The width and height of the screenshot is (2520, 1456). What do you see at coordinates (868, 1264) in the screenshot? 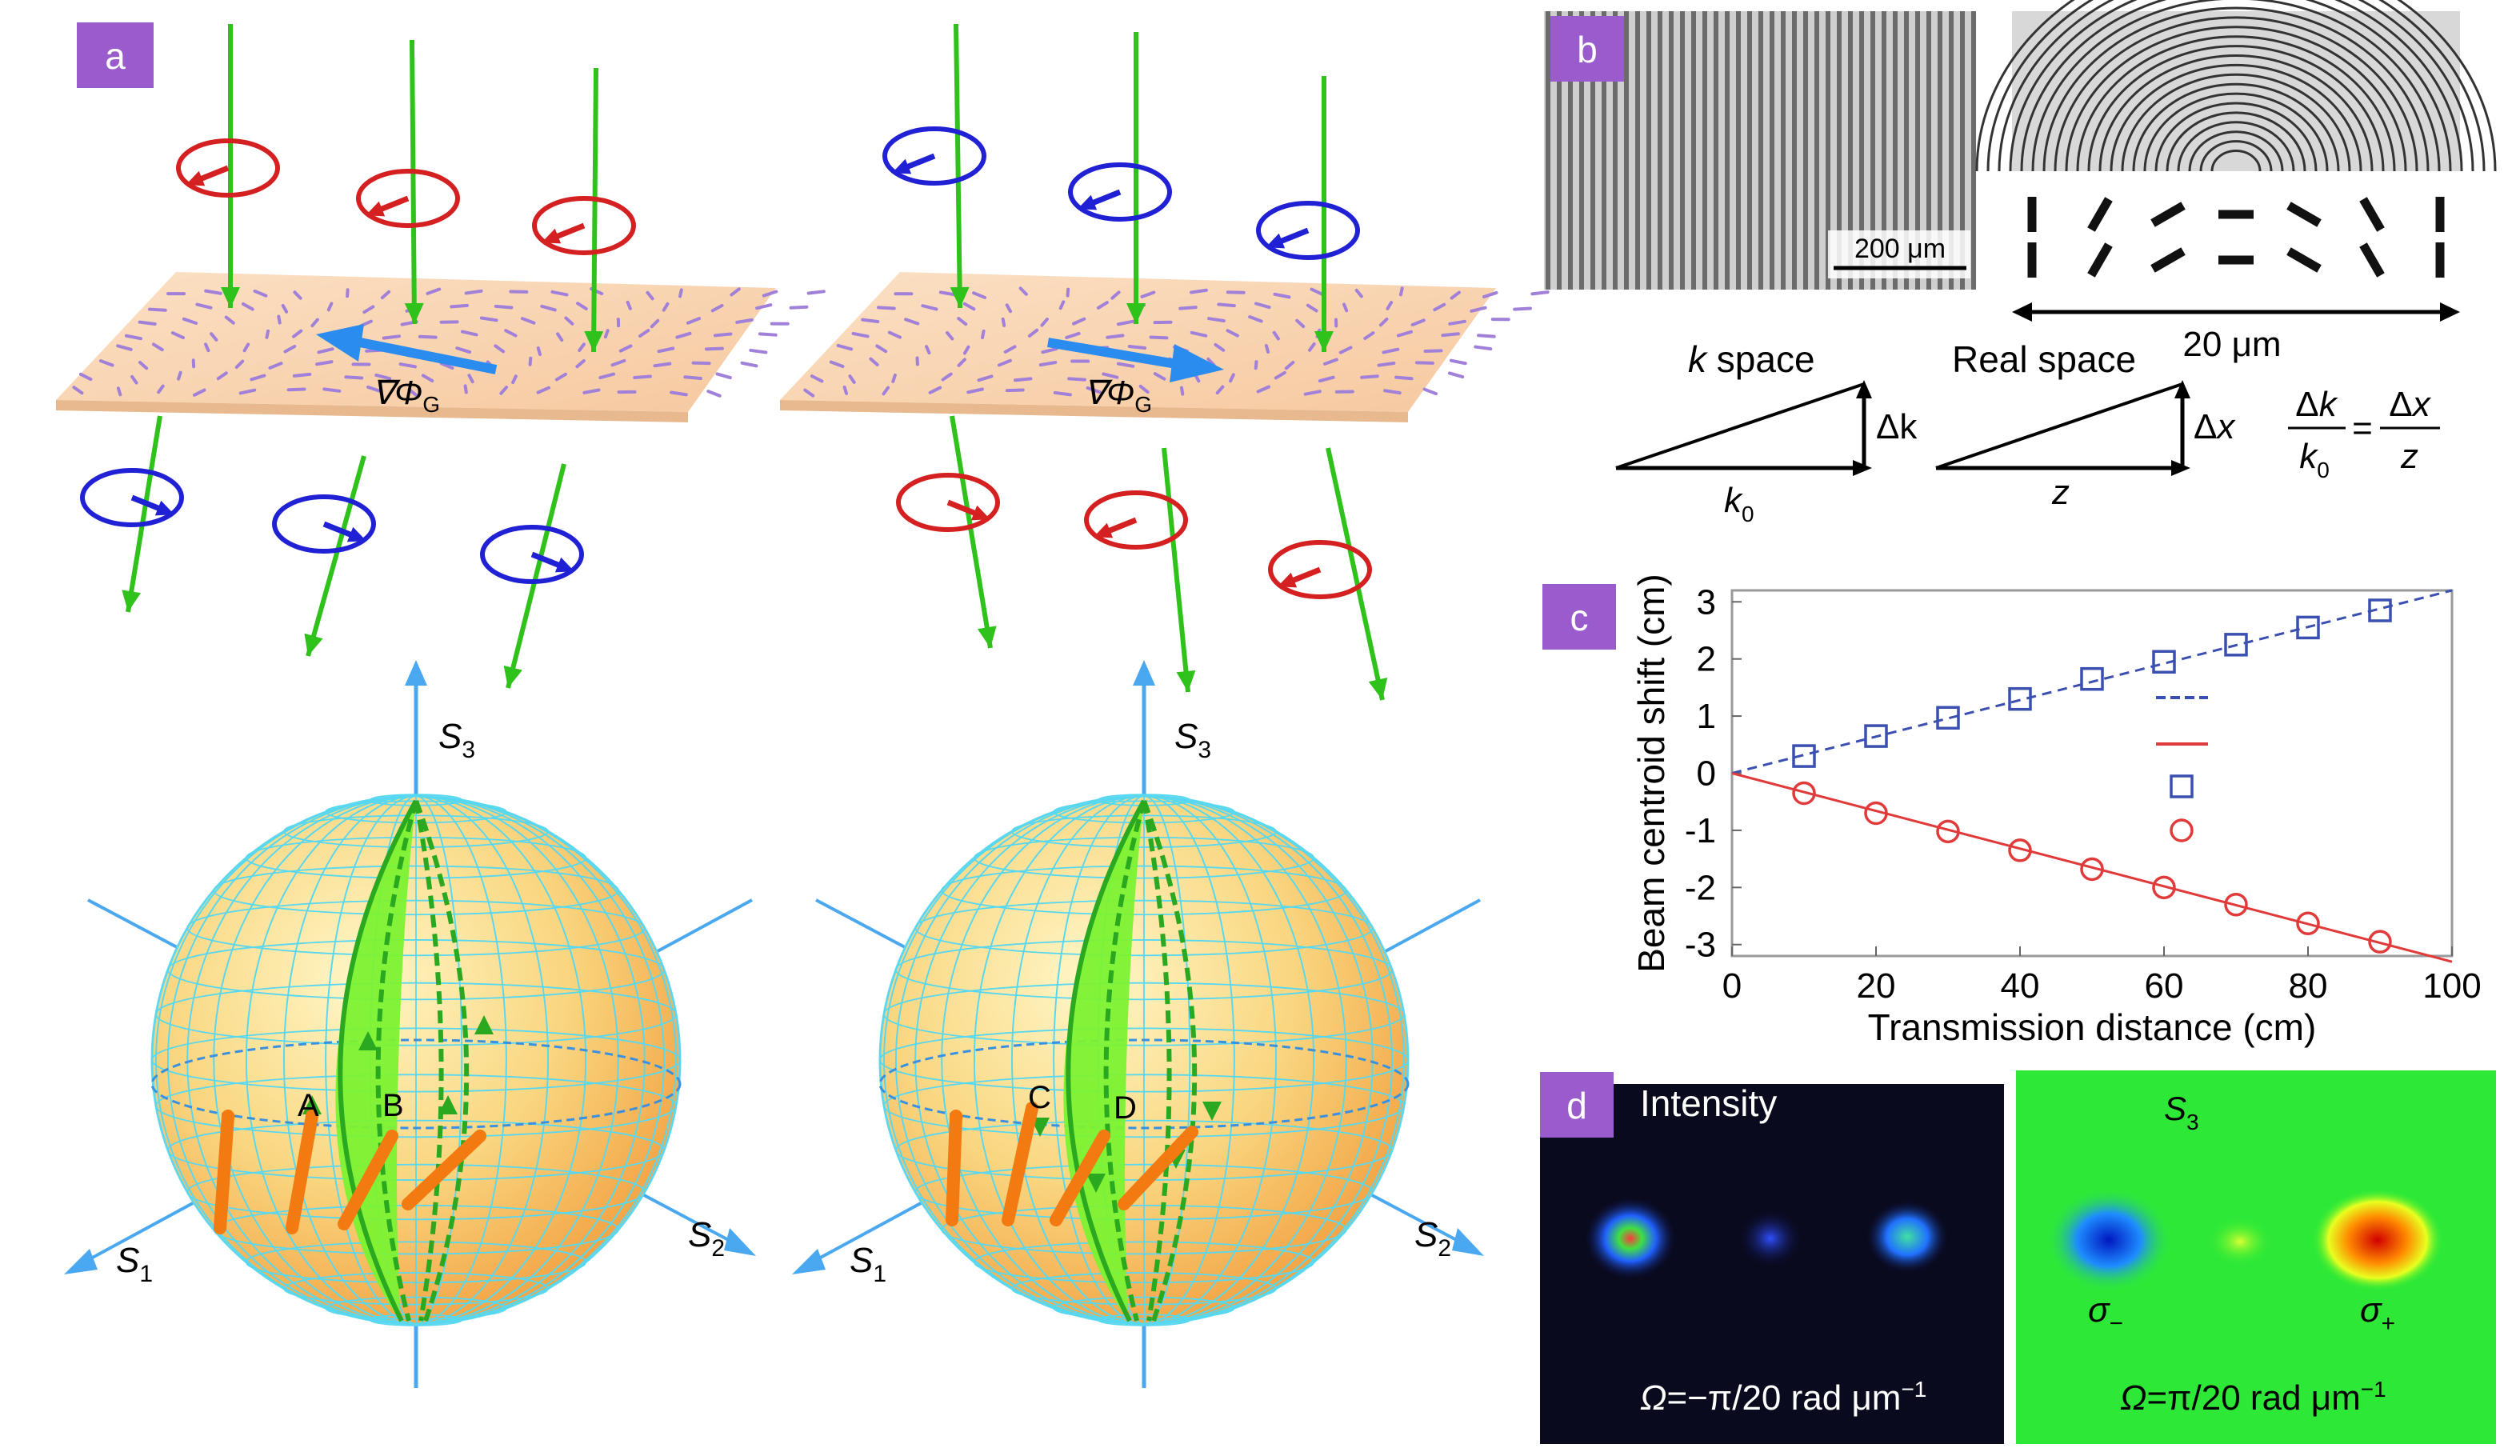
I see `axis-s1-right: S1` at bounding box center [868, 1264].